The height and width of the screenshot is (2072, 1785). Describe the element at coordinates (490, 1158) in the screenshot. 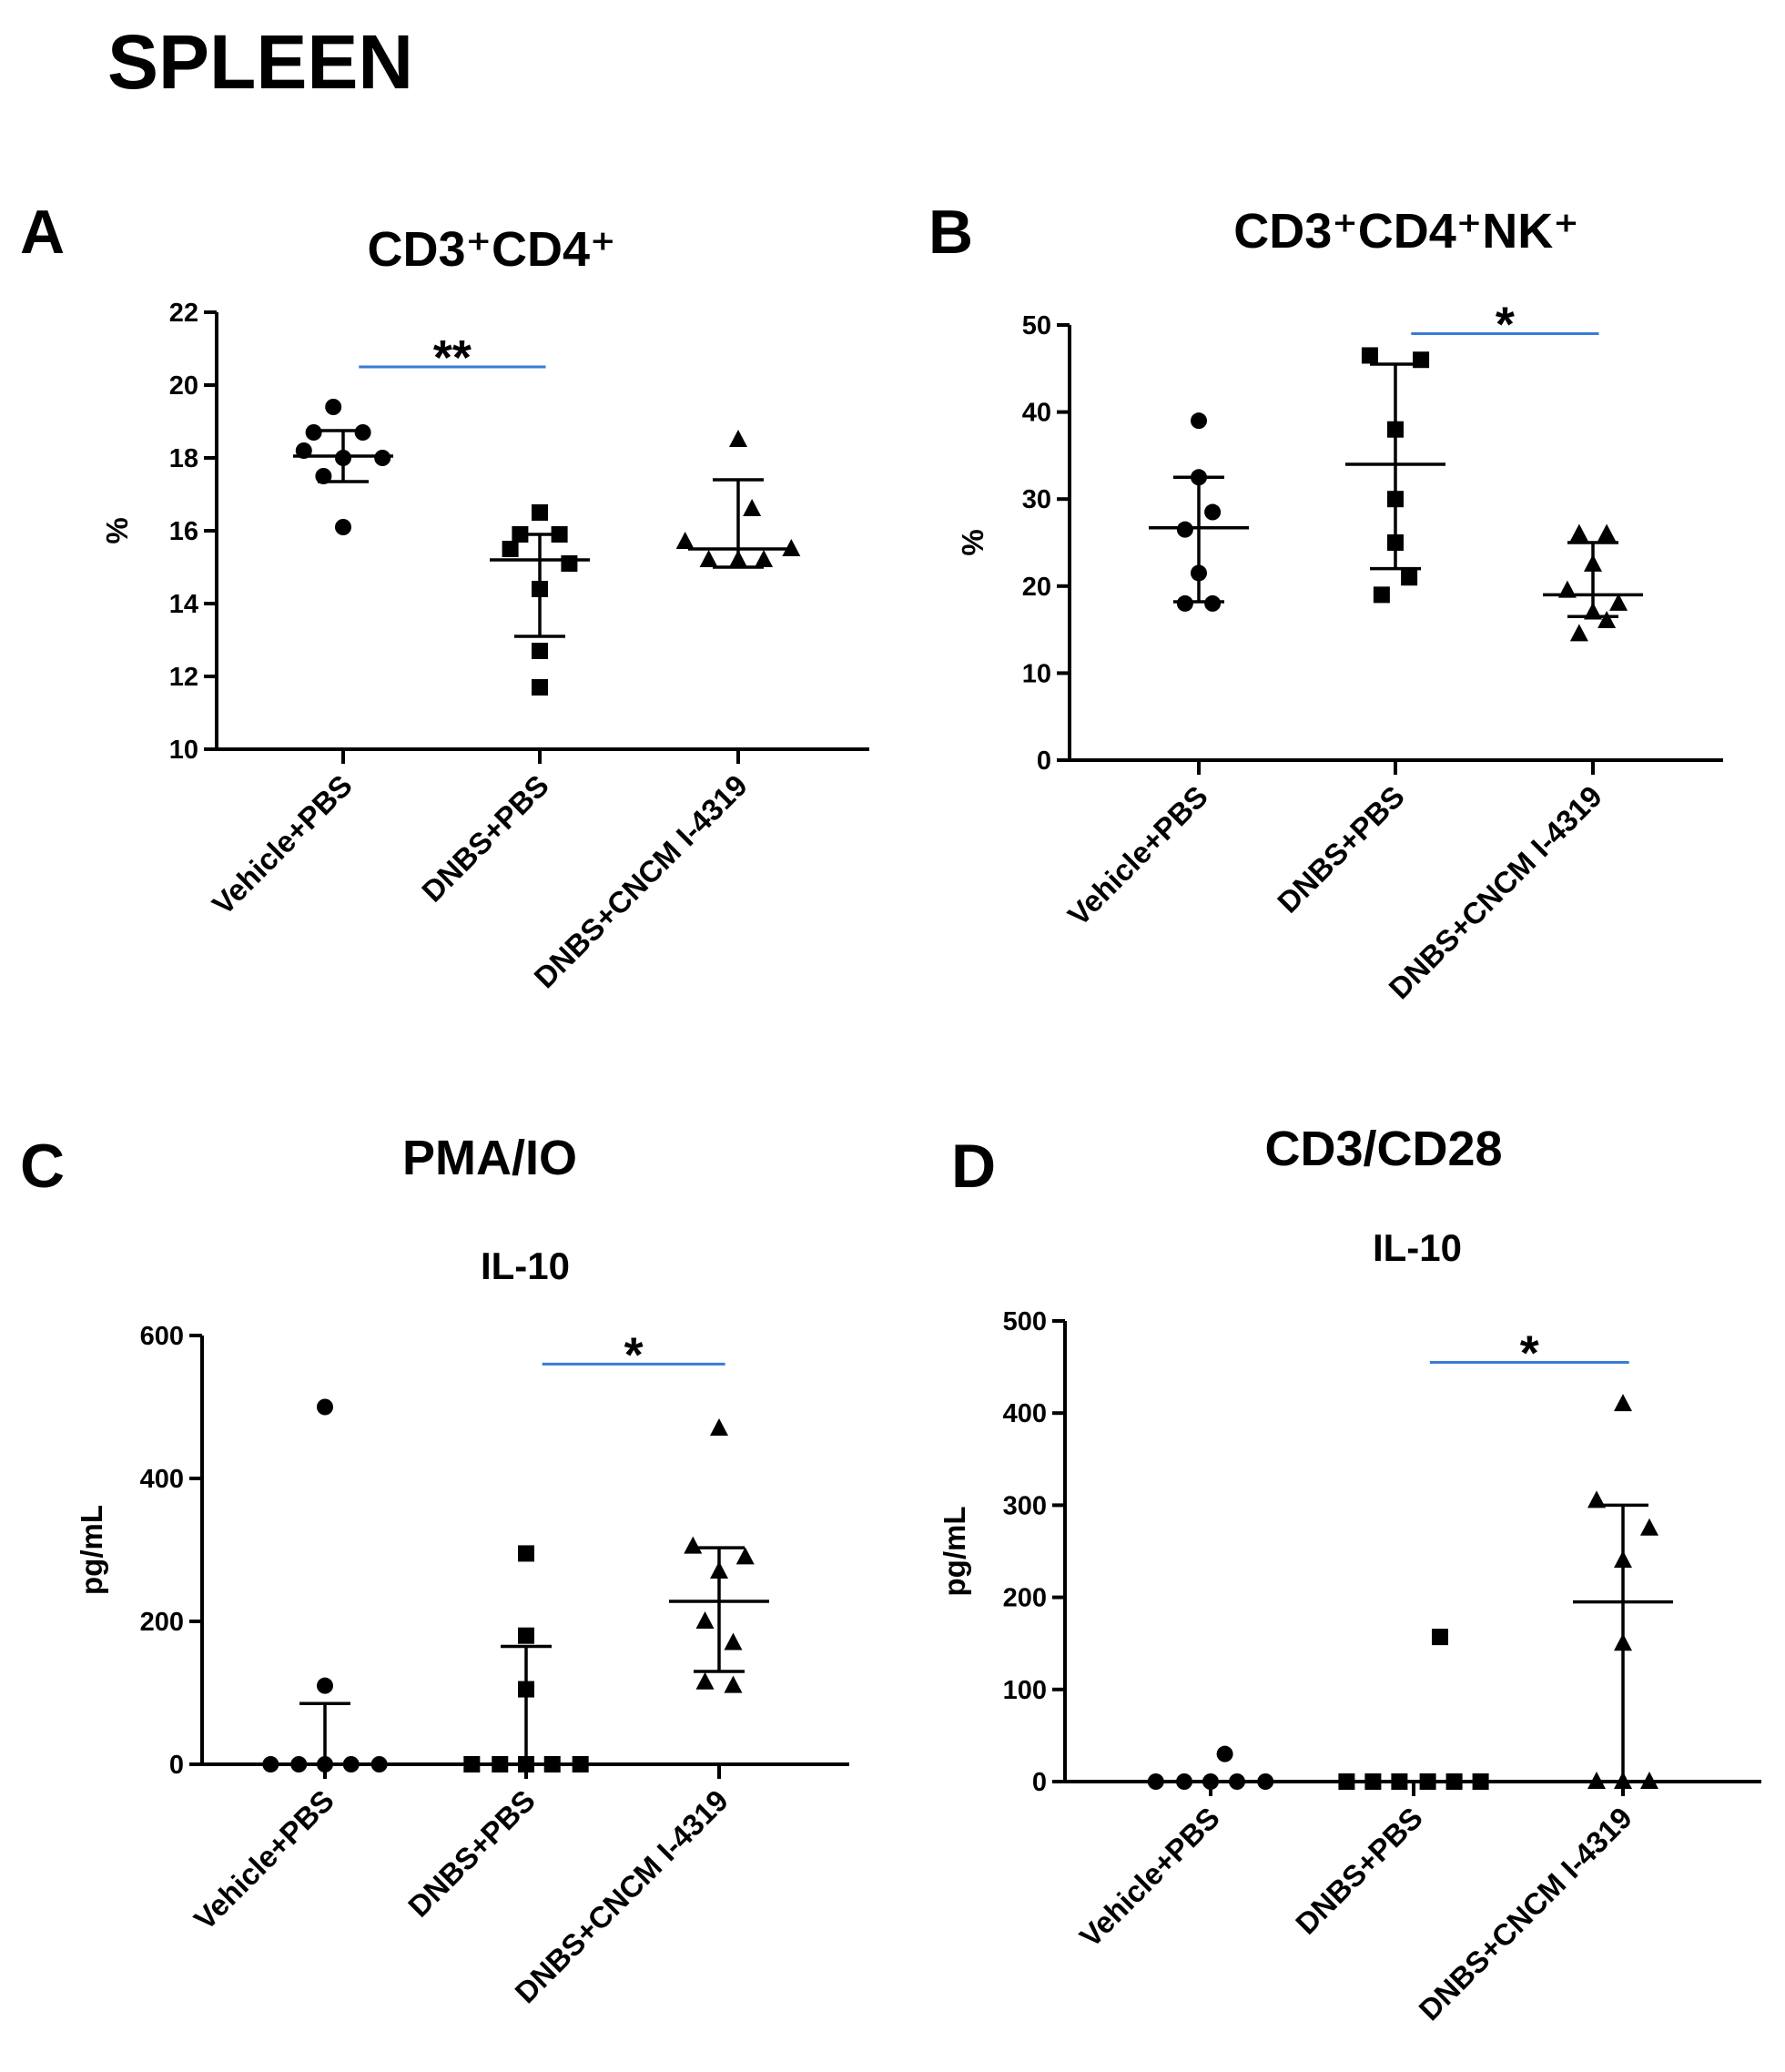

I see `chart-title-c: PMA/IO` at that location.